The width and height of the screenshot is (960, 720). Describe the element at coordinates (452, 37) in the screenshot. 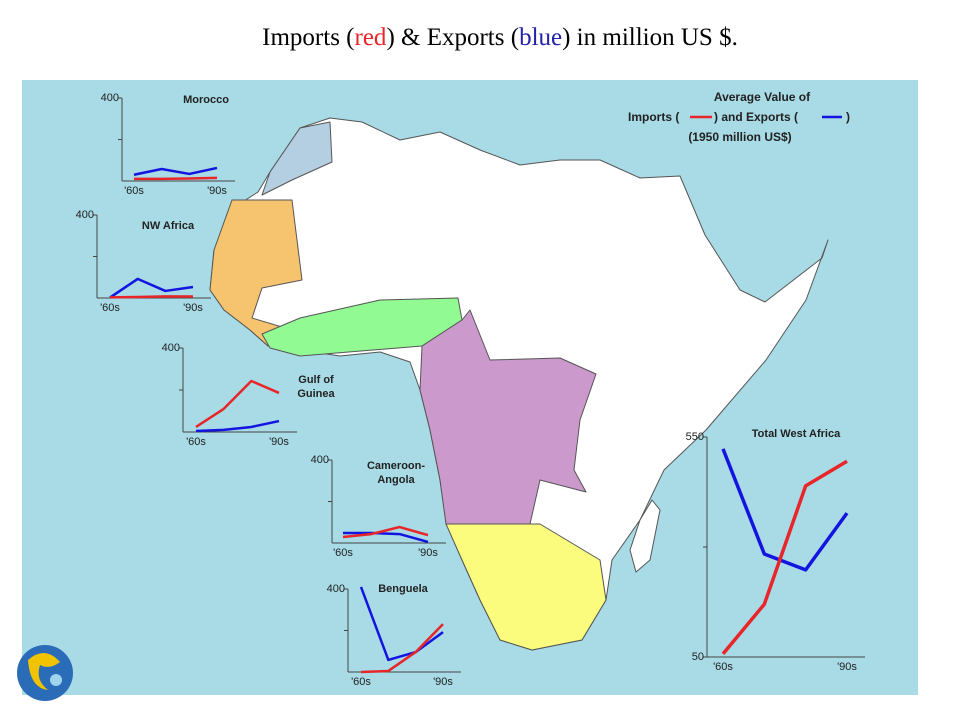

I see `title-part: ) & Exports (` at that location.